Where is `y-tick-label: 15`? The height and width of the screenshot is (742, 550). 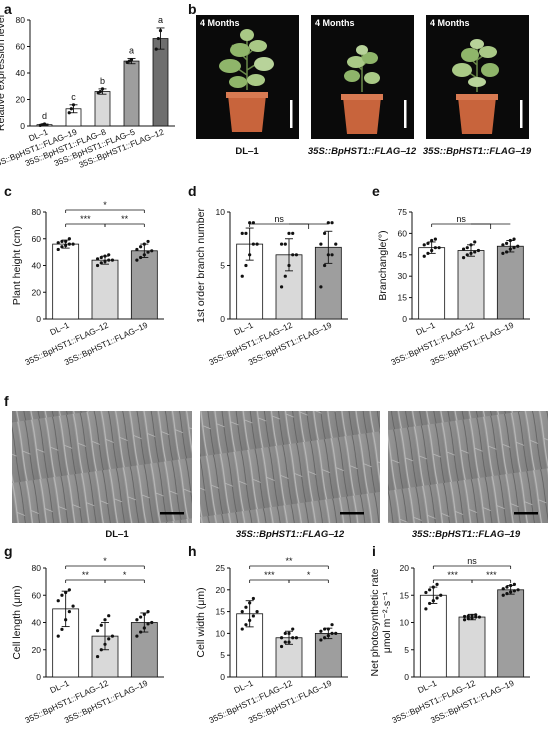 y-tick-label: 15 is located at coordinates (403, 298).